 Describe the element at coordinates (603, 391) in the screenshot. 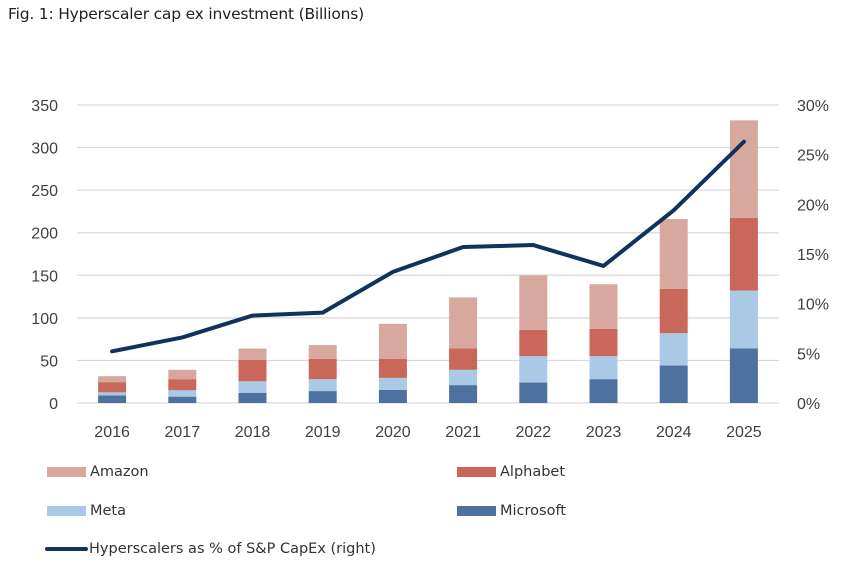

I see `bar-microsoft-2023` at that location.